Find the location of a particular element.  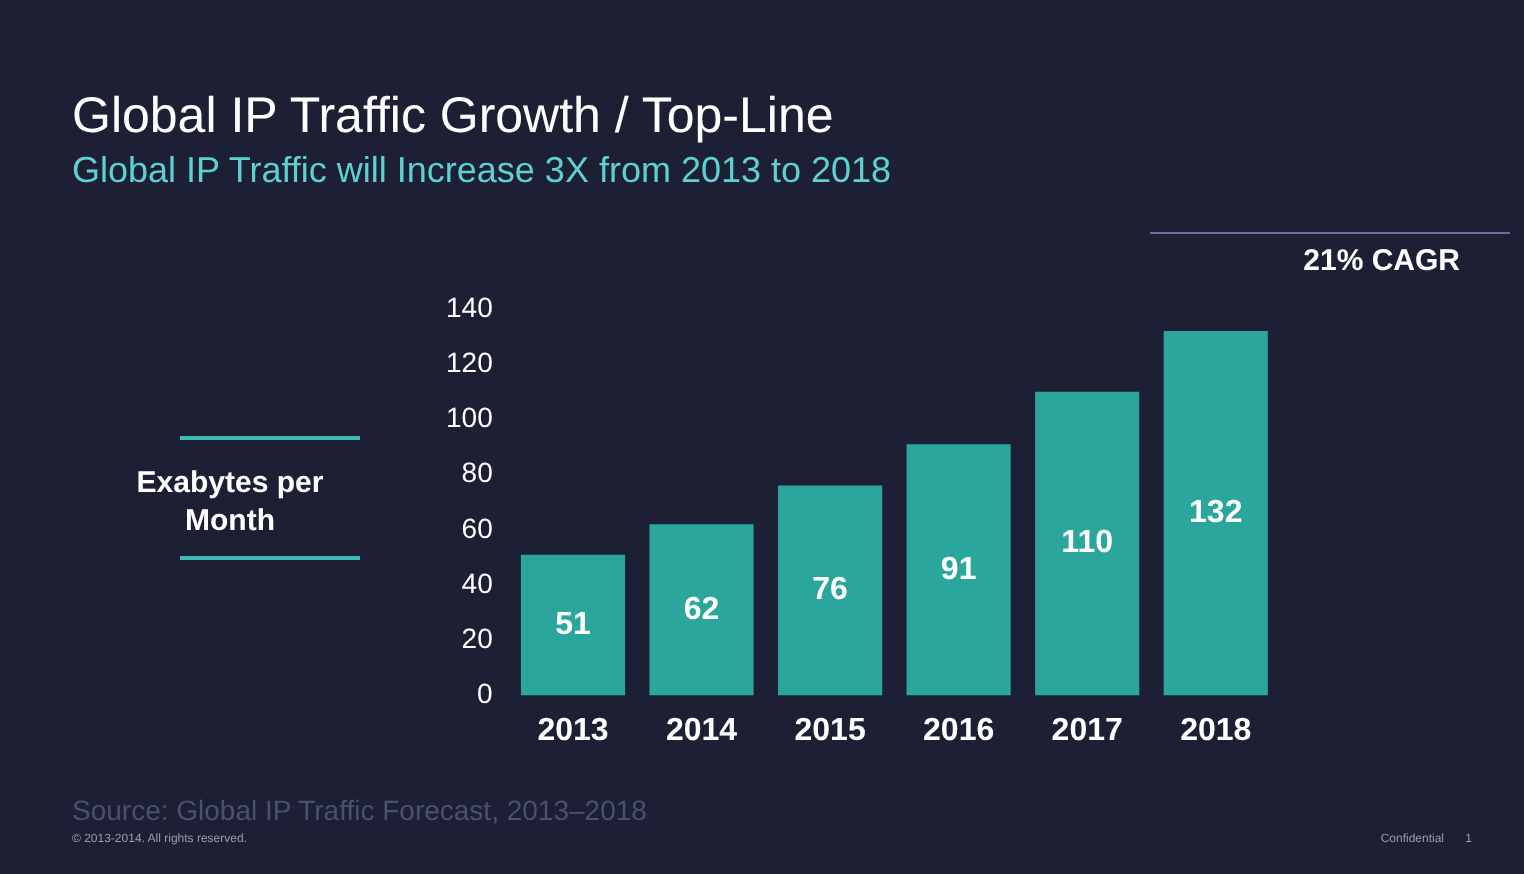

chart-title: Global IP Traffic Growth / Top-Line is located at coordinates (453, 117).